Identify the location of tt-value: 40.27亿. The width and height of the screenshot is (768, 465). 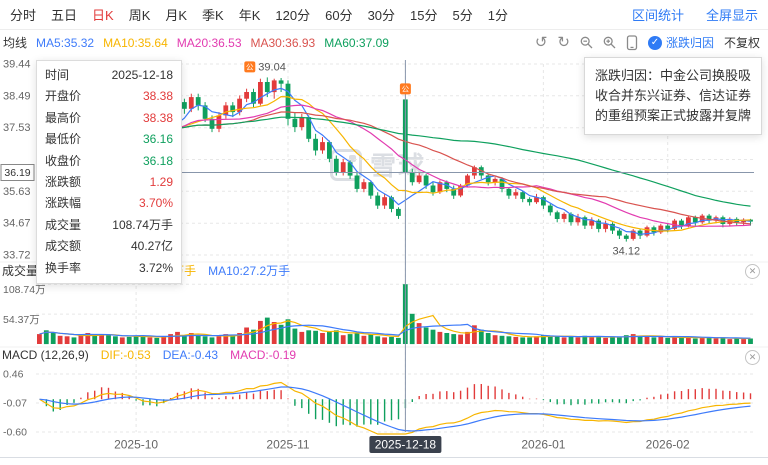
(151, 246).